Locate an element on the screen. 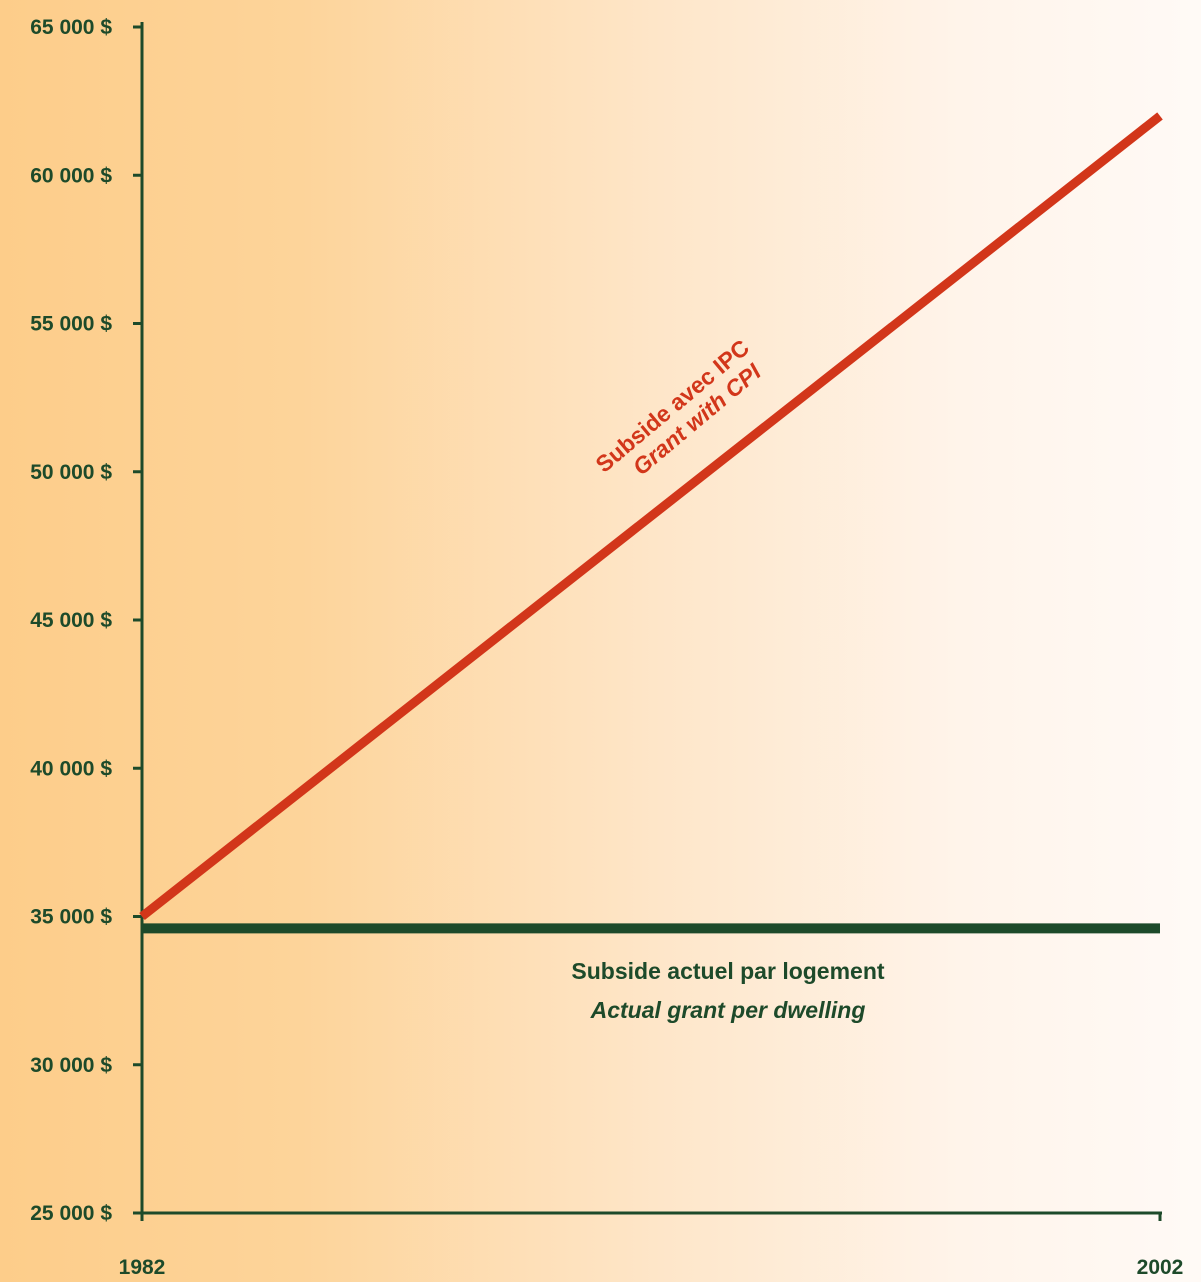 The height and width of the screenshot is (1282, 1201). x-tick-label: 2002 is located at coordinates (1160, 1267).